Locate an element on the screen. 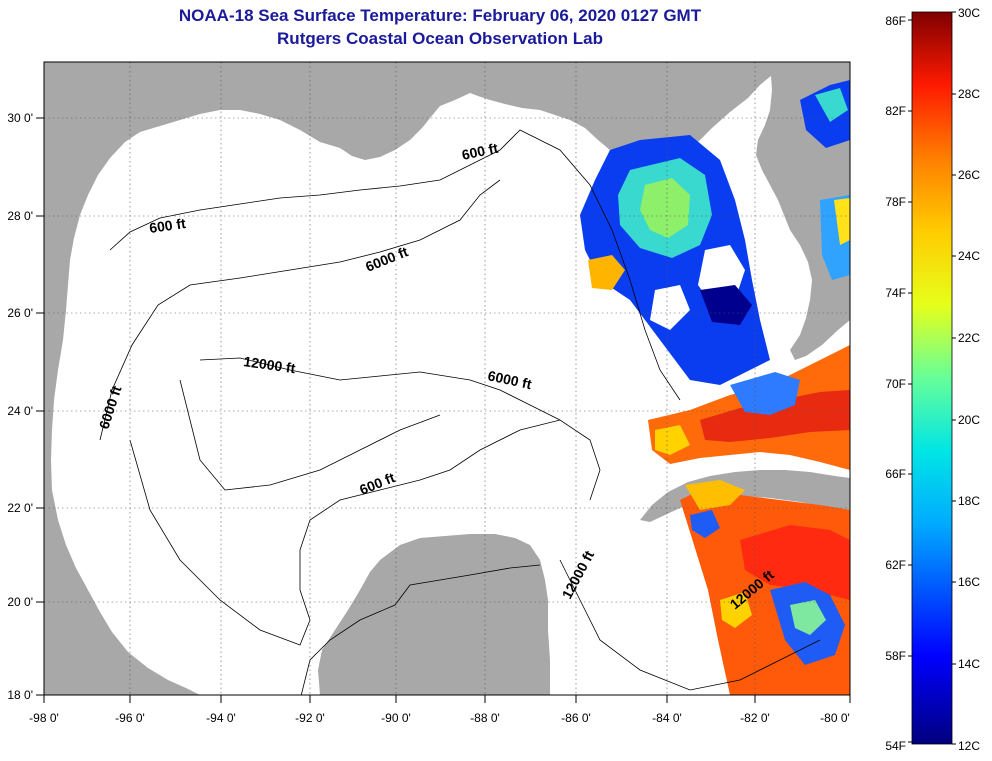  lon-tick-label: -82 0' is located at coordinates (755, 718).